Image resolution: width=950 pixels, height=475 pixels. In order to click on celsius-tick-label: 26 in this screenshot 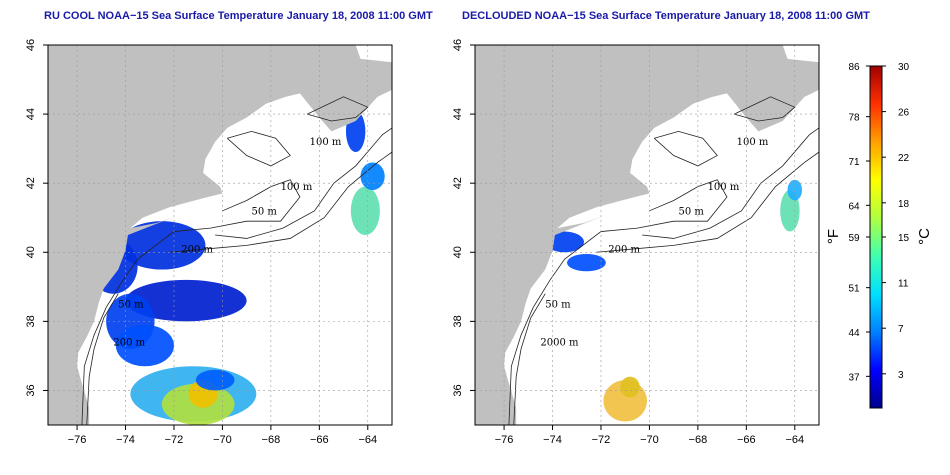, I will do `click(904, 113)`.